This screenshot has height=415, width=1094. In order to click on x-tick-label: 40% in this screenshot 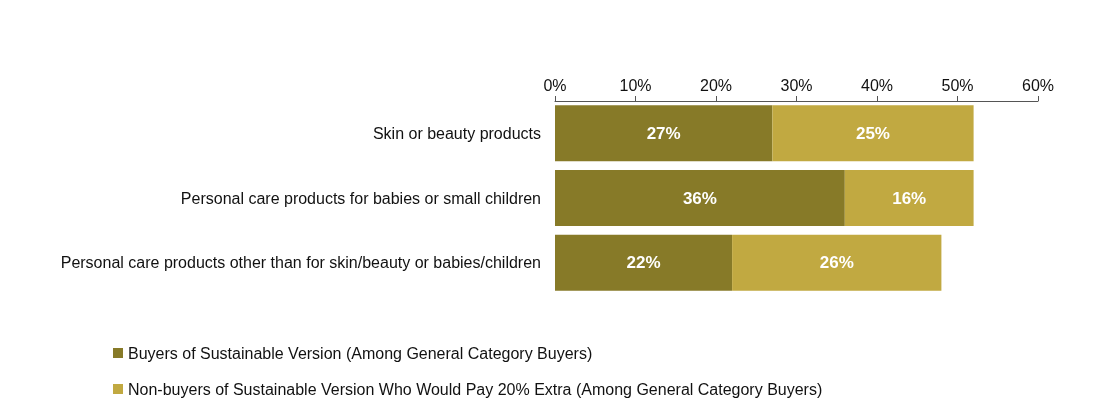, I will do `click(877, 85)`.